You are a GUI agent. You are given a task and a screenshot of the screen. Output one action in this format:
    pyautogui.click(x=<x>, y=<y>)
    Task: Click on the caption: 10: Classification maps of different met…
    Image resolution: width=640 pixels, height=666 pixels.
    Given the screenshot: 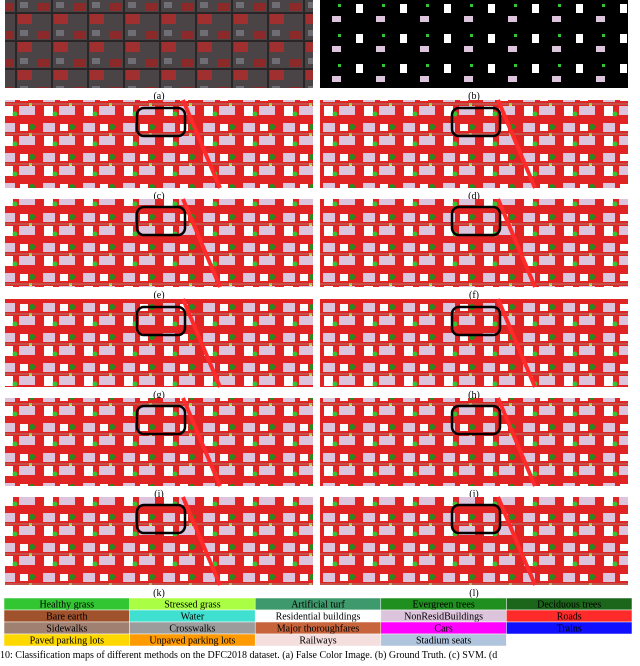 What is the action you would take?
    pyautogui.click(x=248, y=655)
    